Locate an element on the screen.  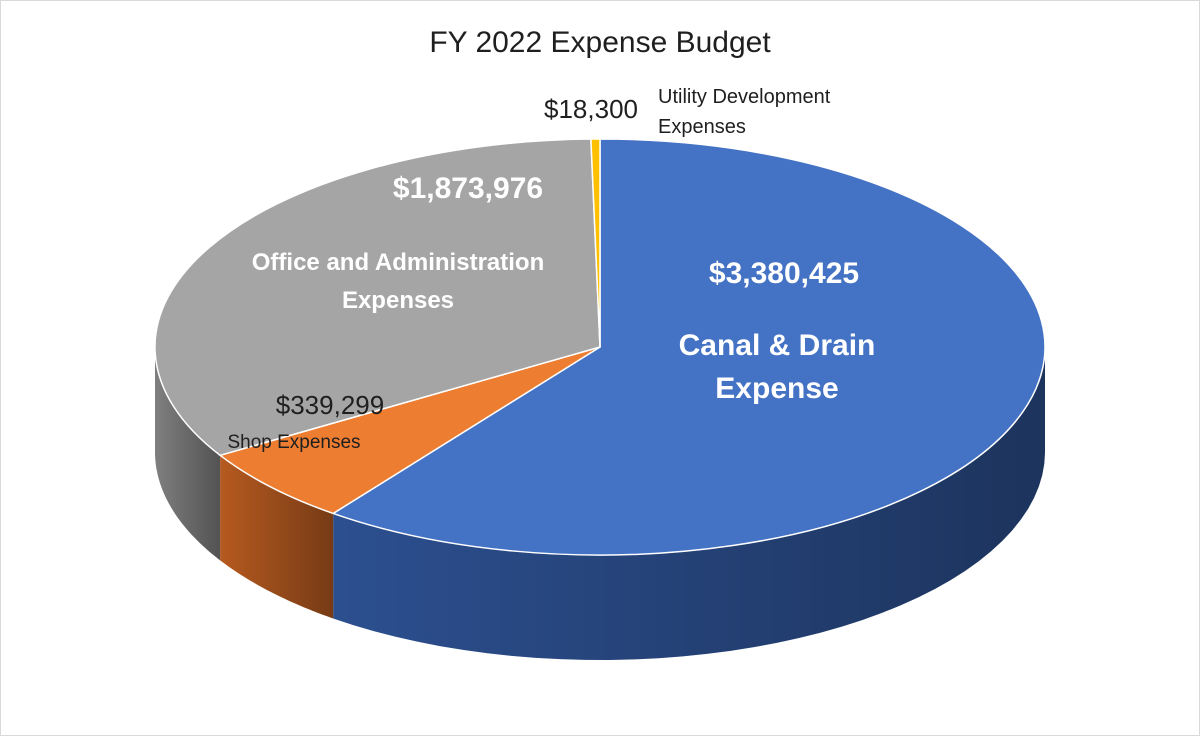
slice-category-label-4: Expenses is located at coordinates (702, 127).